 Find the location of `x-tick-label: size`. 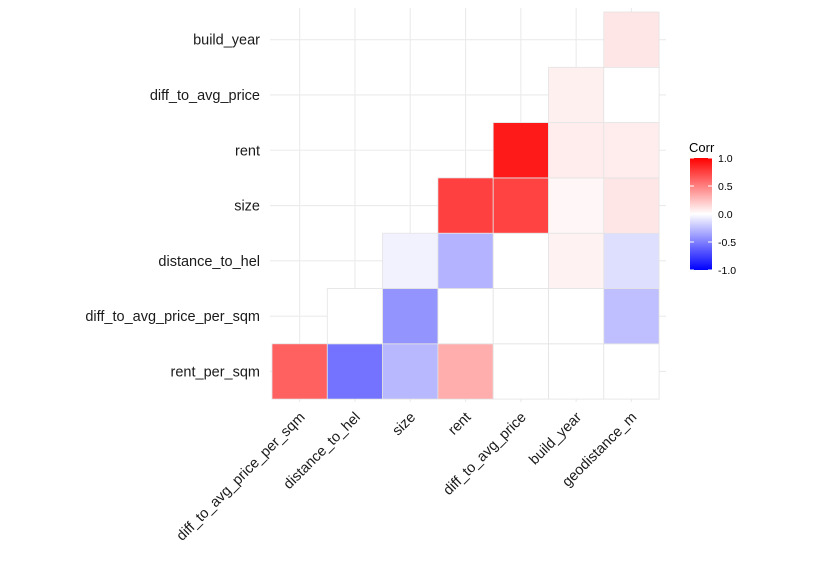

x-tick-label: size is located at coordinates (405, 425).